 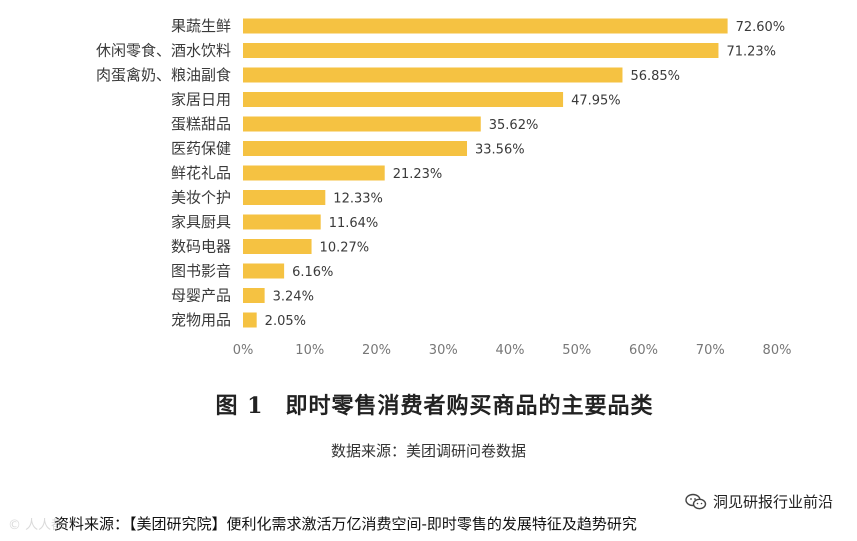 I want to click on footer-source: 资料来源：【美团研究院】便利化需求激活万亿消费空间-即时零售的发展特征及趋势研究, so click(x=345, y=524).